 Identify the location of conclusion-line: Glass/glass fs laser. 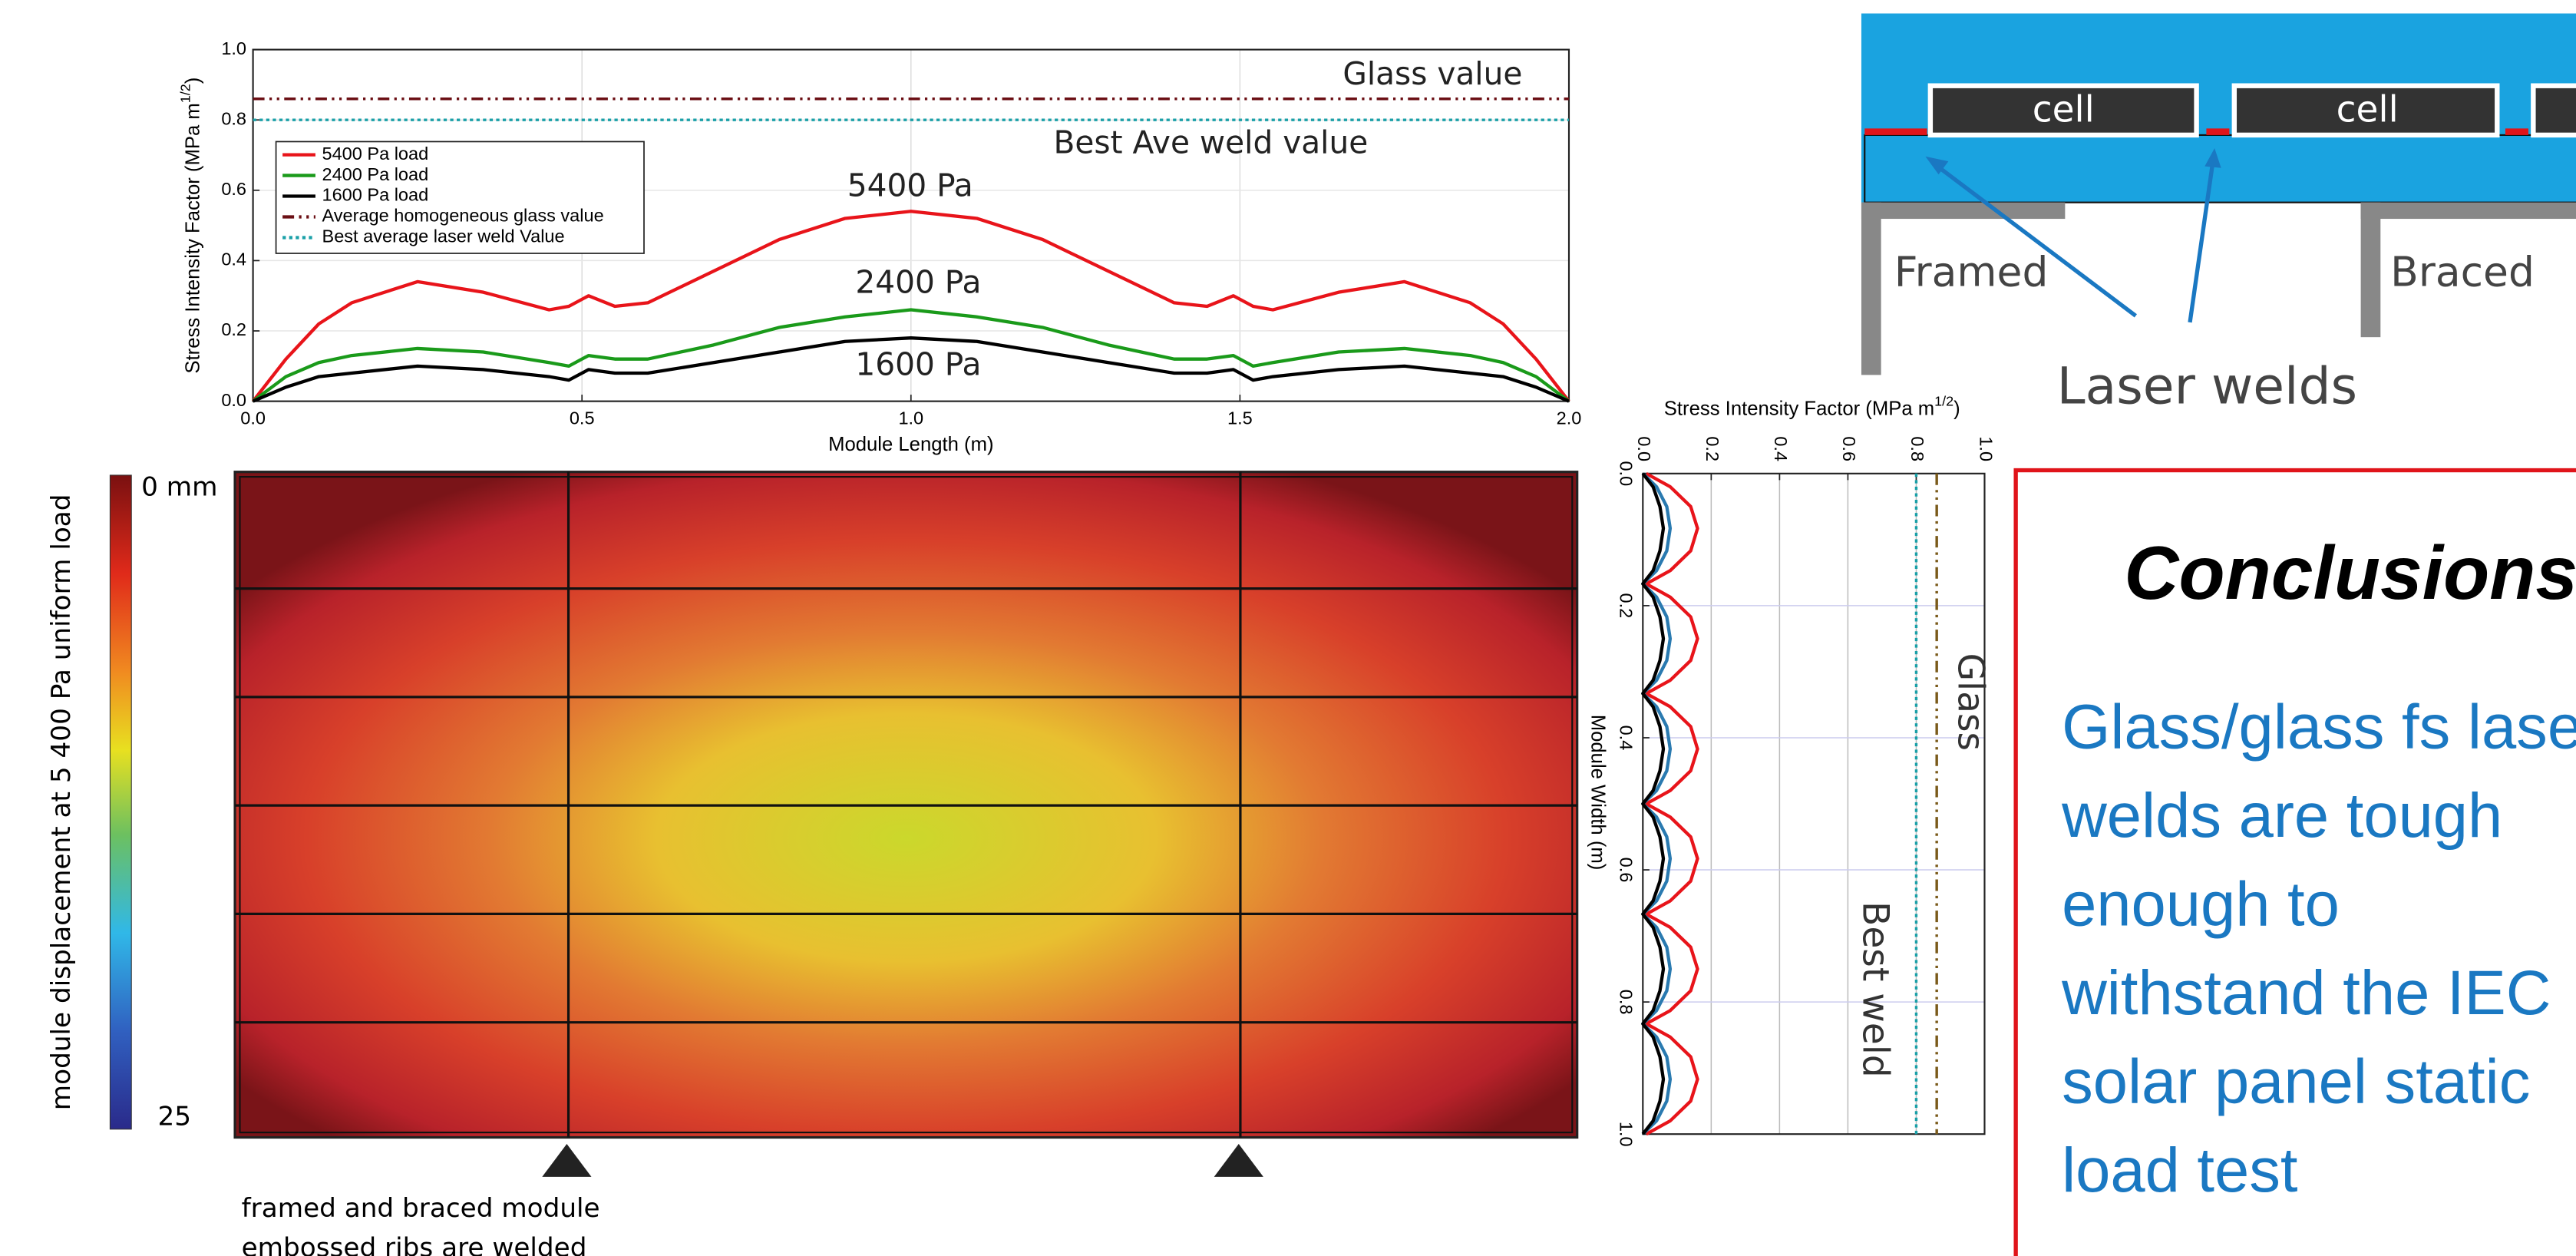
(2319, 727).